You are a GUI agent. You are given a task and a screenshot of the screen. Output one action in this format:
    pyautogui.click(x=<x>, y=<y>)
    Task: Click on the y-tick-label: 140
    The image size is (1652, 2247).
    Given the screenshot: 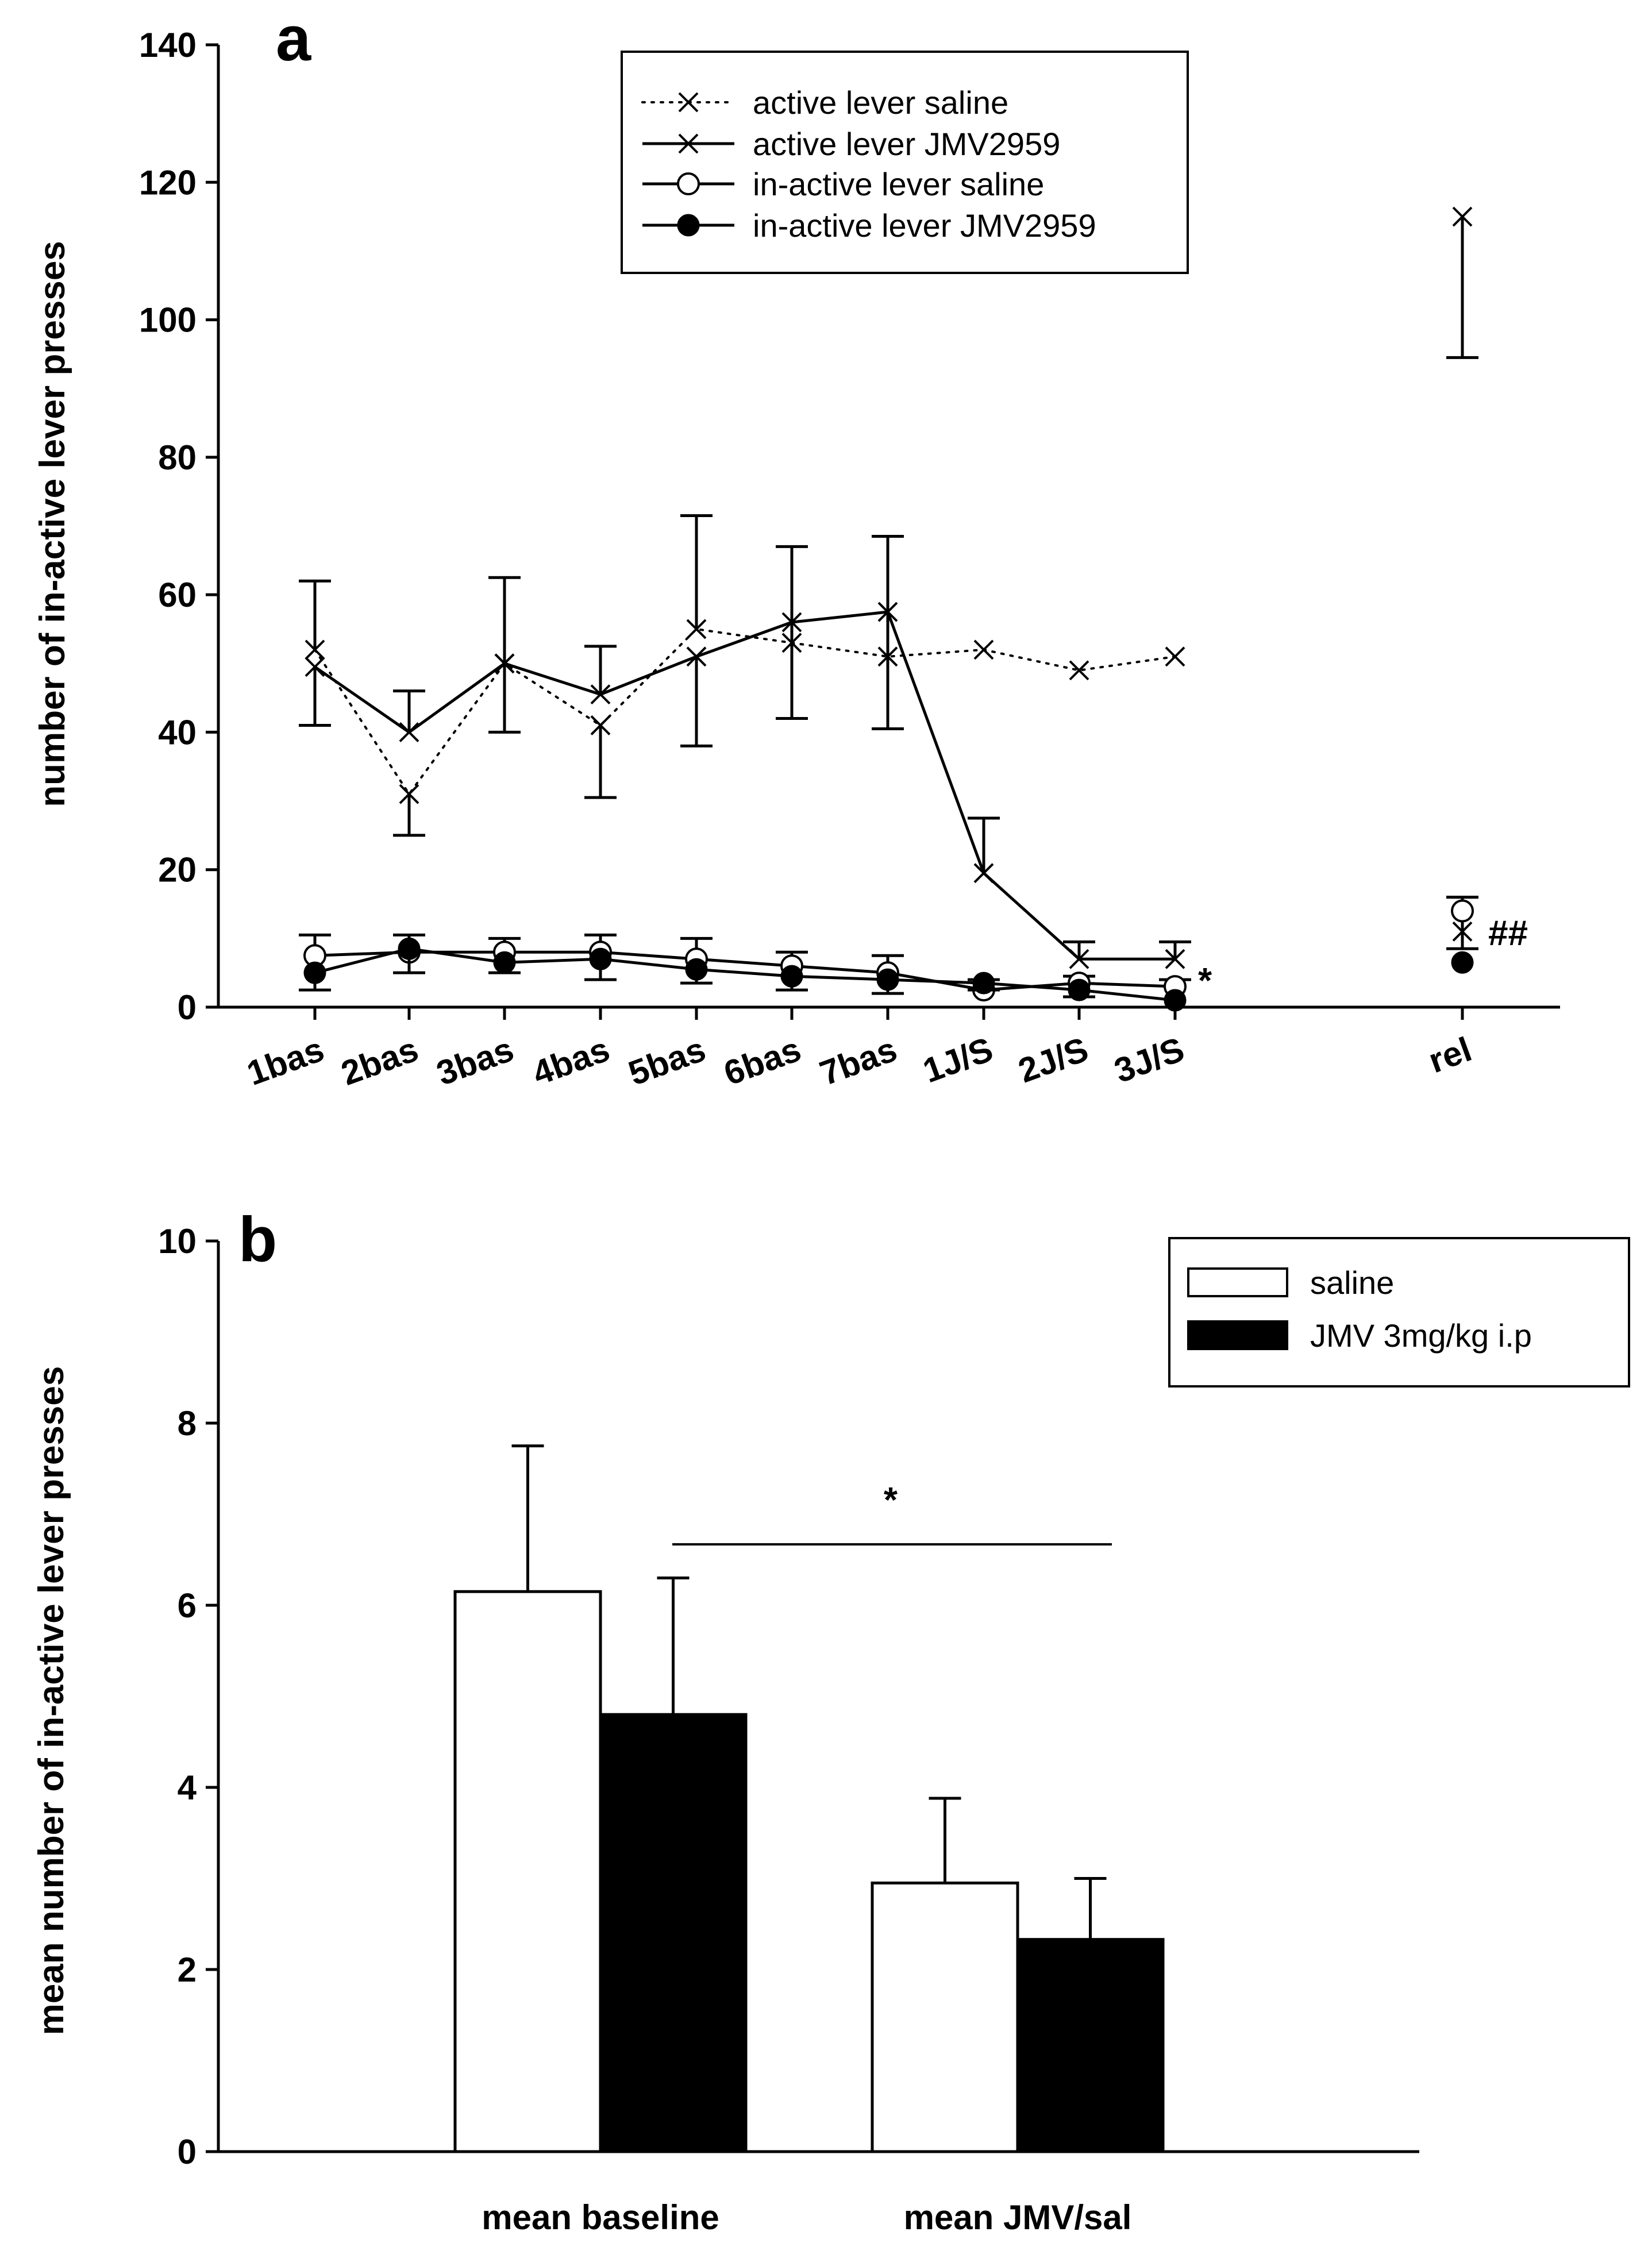 What is the action you would take?
    pyautogui.click(x=168, y=45)
    